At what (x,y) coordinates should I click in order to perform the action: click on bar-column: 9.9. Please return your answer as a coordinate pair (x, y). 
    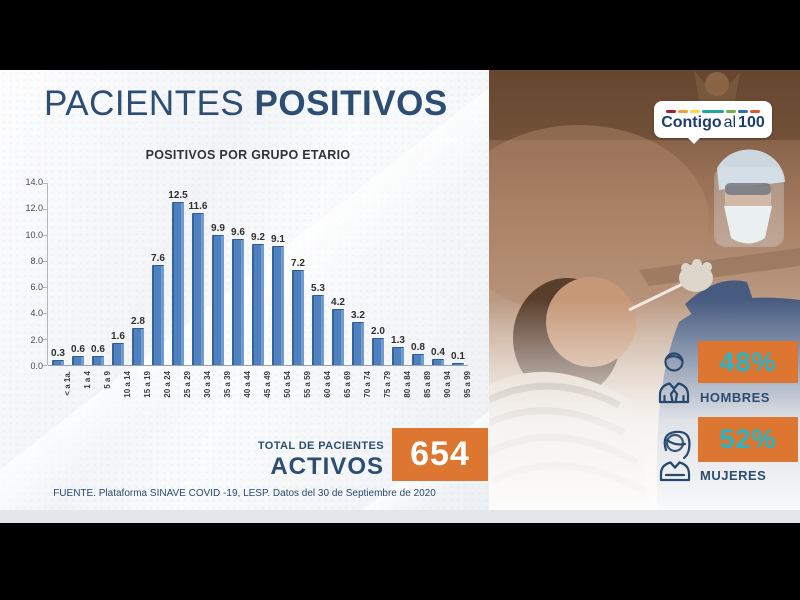
    Looking at the image, I should click on (218, 274).